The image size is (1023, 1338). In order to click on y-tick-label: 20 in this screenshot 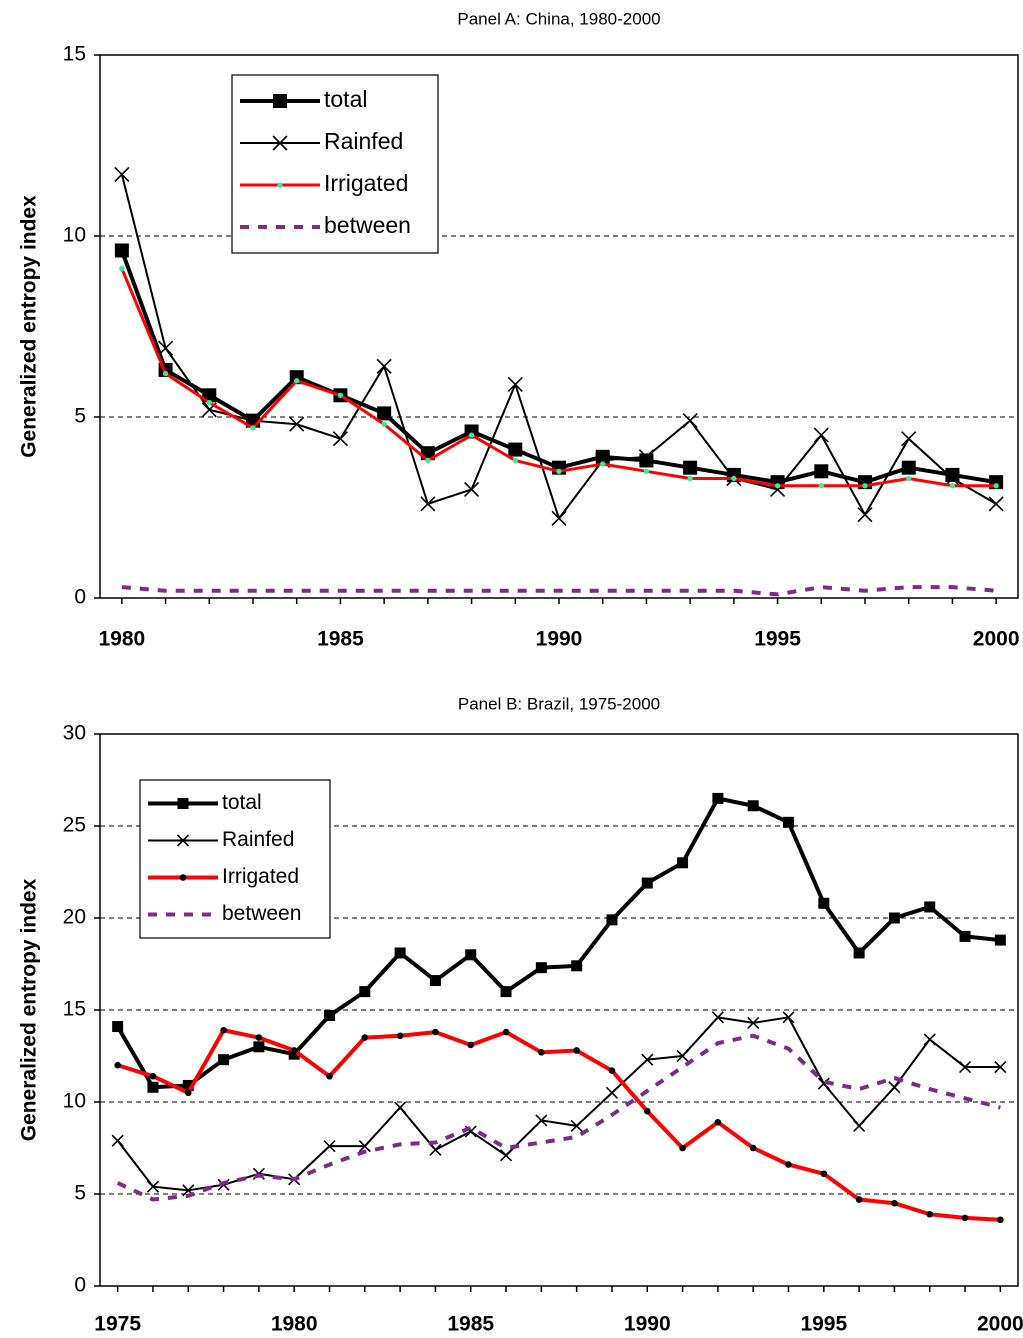, I will do `click(74, 917)`.